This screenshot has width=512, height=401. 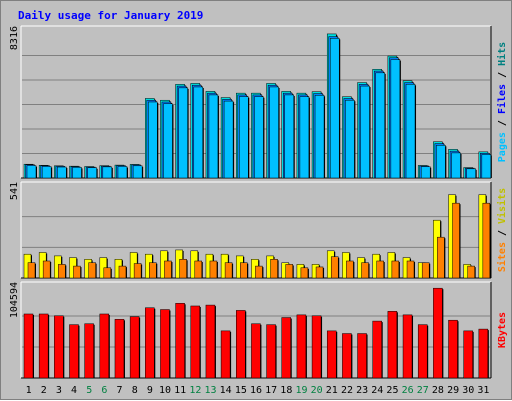 What do you see at coordinates (14, 300) in the screenshot?
I see `y-max-label: 104594` at bounding box center [14, 300].